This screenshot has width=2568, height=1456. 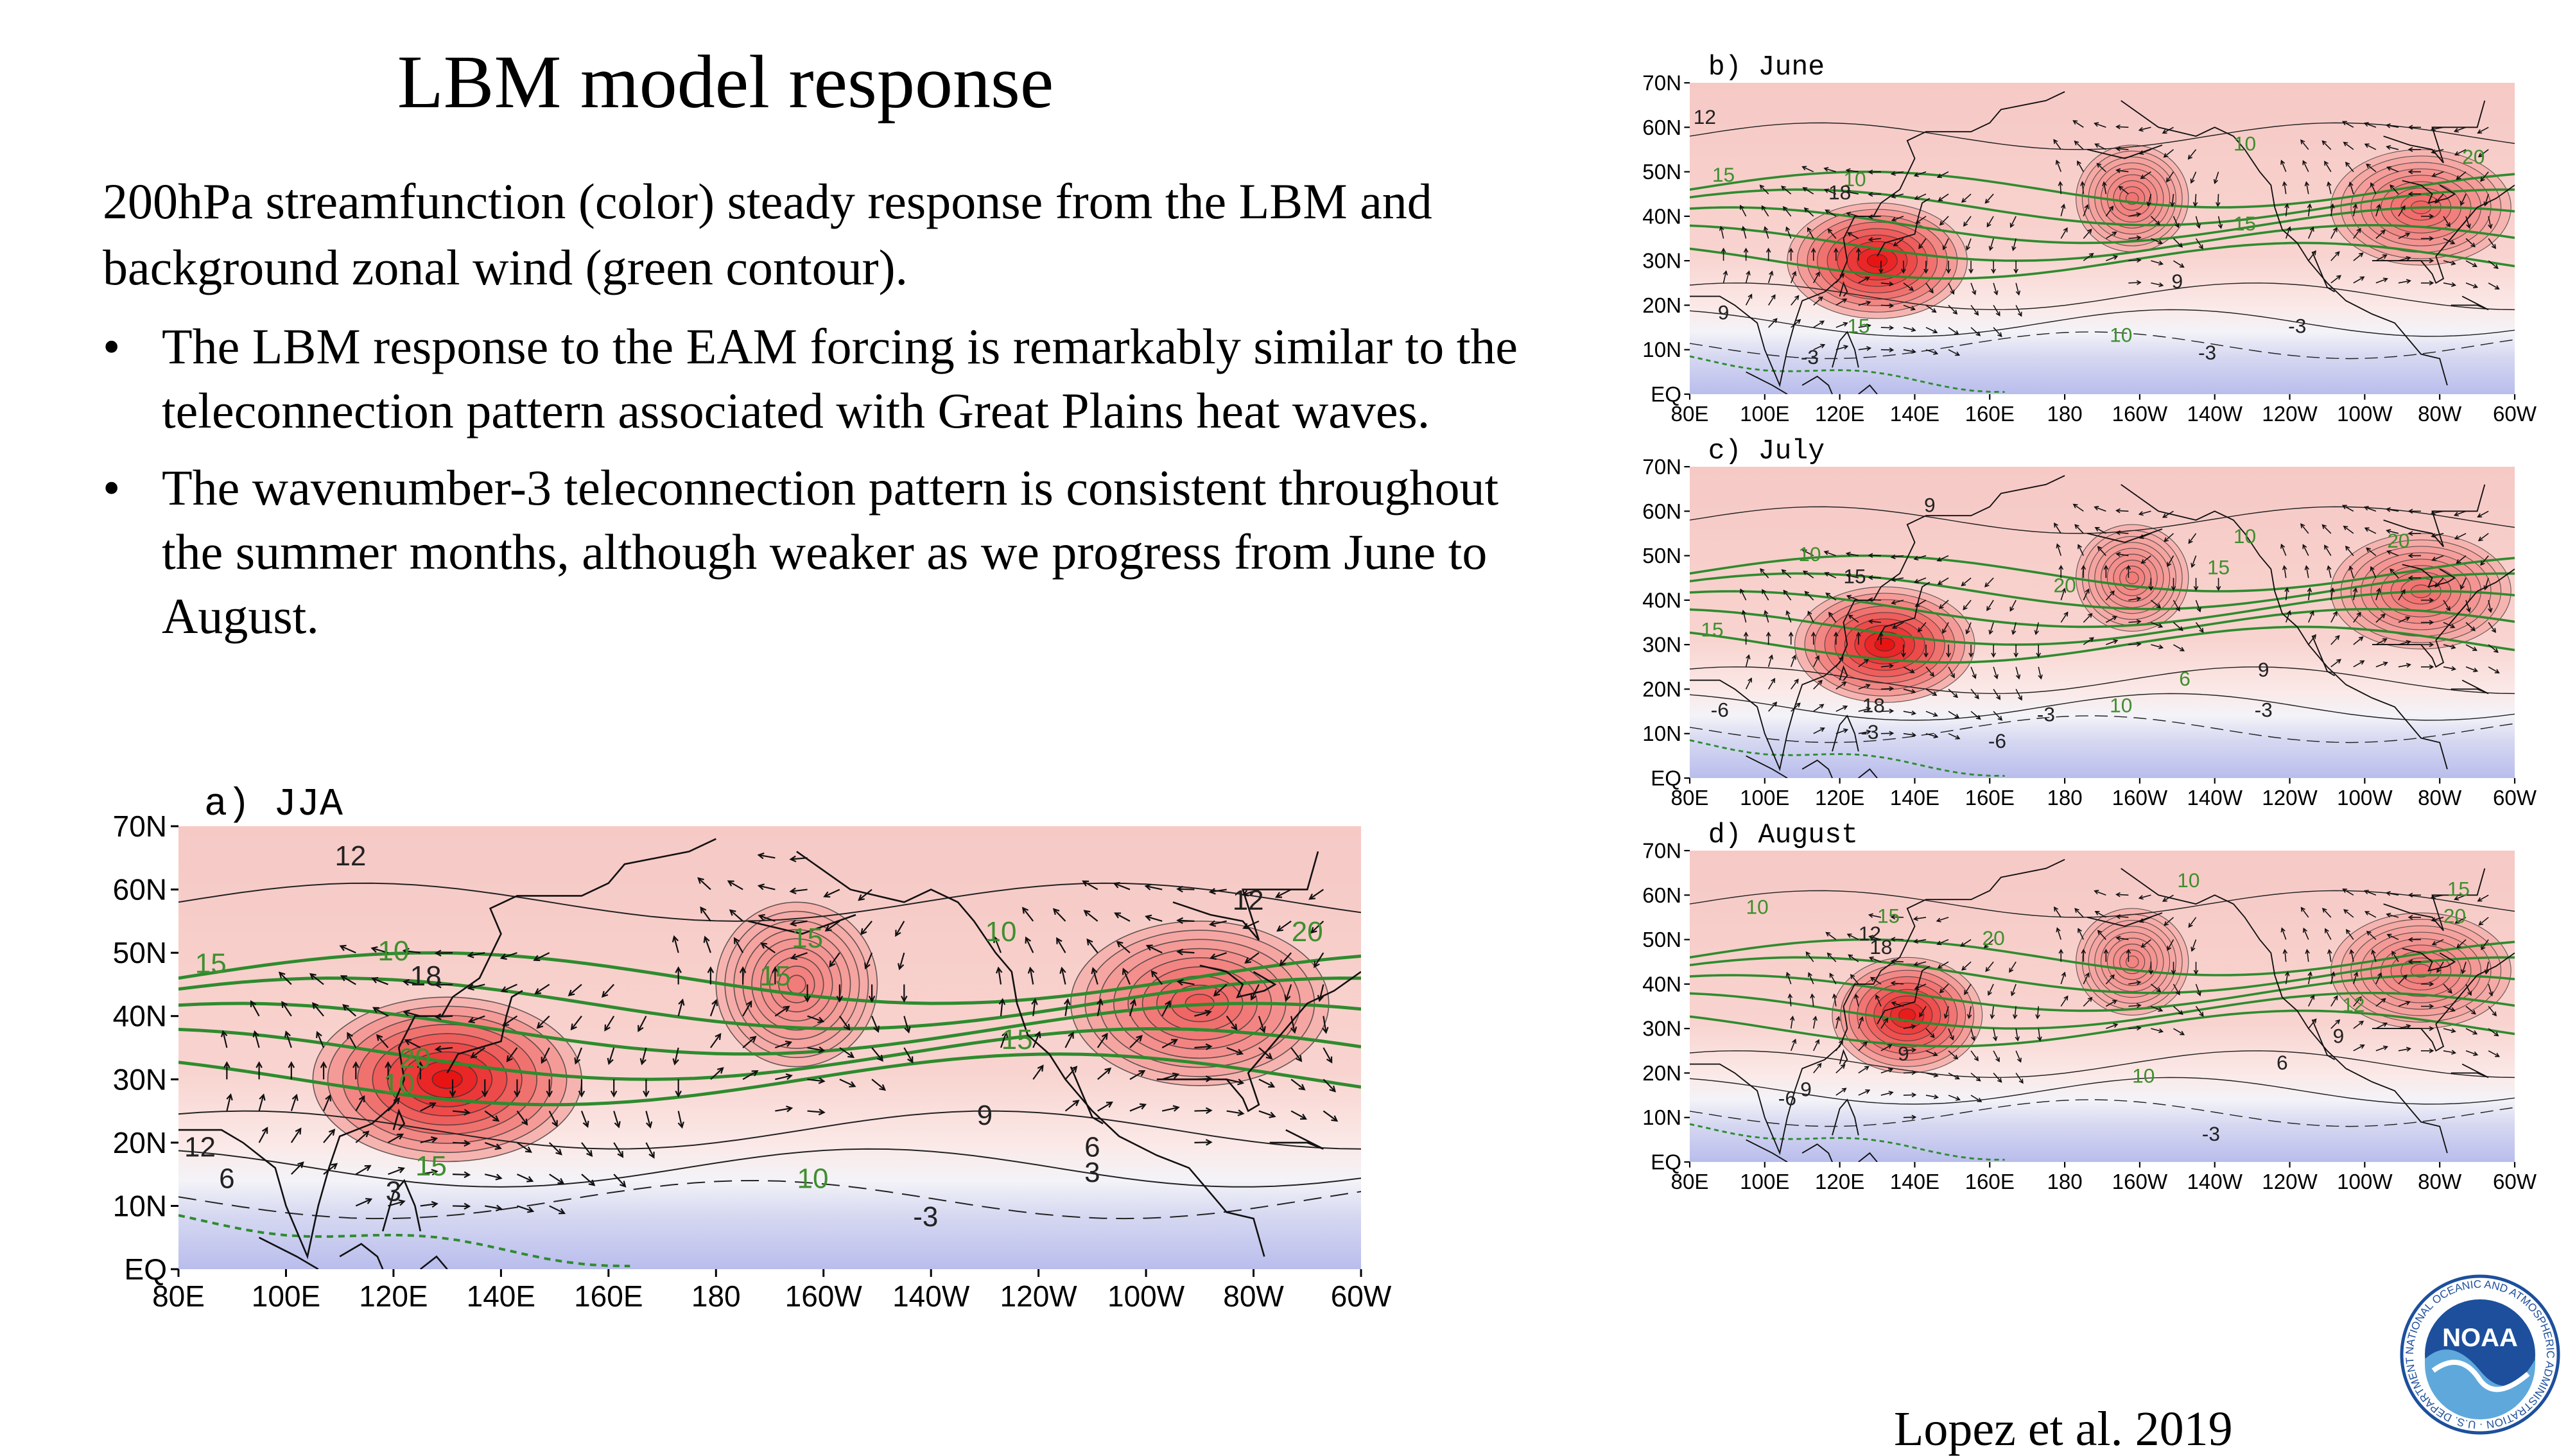 What do you see at coordinates (725, 82) in the screenshot?
I see `slide-title: LBM model response` at bounding box center [725, 82].